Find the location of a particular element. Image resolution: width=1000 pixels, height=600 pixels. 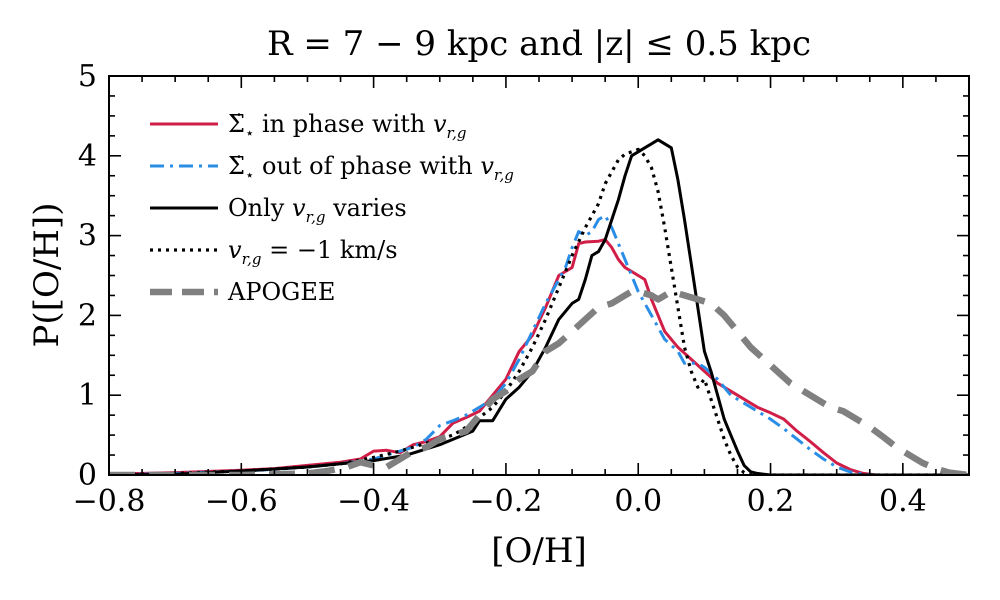

y-tick-label: 0 is located at coordinates (87, 475).